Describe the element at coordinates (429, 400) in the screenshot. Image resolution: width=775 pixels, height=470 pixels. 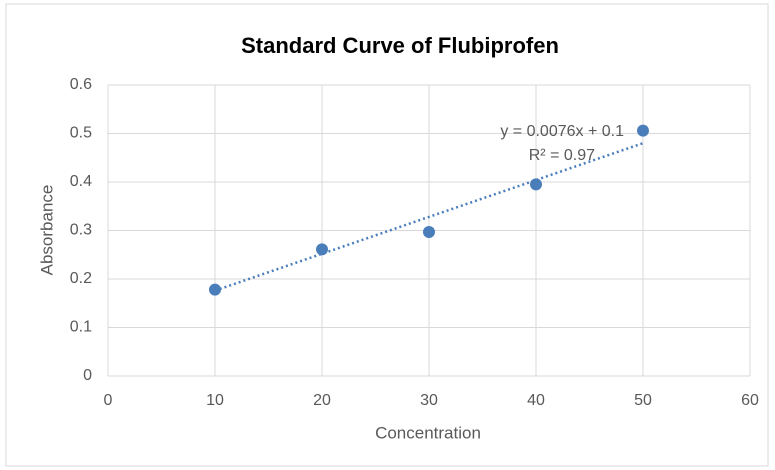
I see `x-tick-label: 30` at that location.